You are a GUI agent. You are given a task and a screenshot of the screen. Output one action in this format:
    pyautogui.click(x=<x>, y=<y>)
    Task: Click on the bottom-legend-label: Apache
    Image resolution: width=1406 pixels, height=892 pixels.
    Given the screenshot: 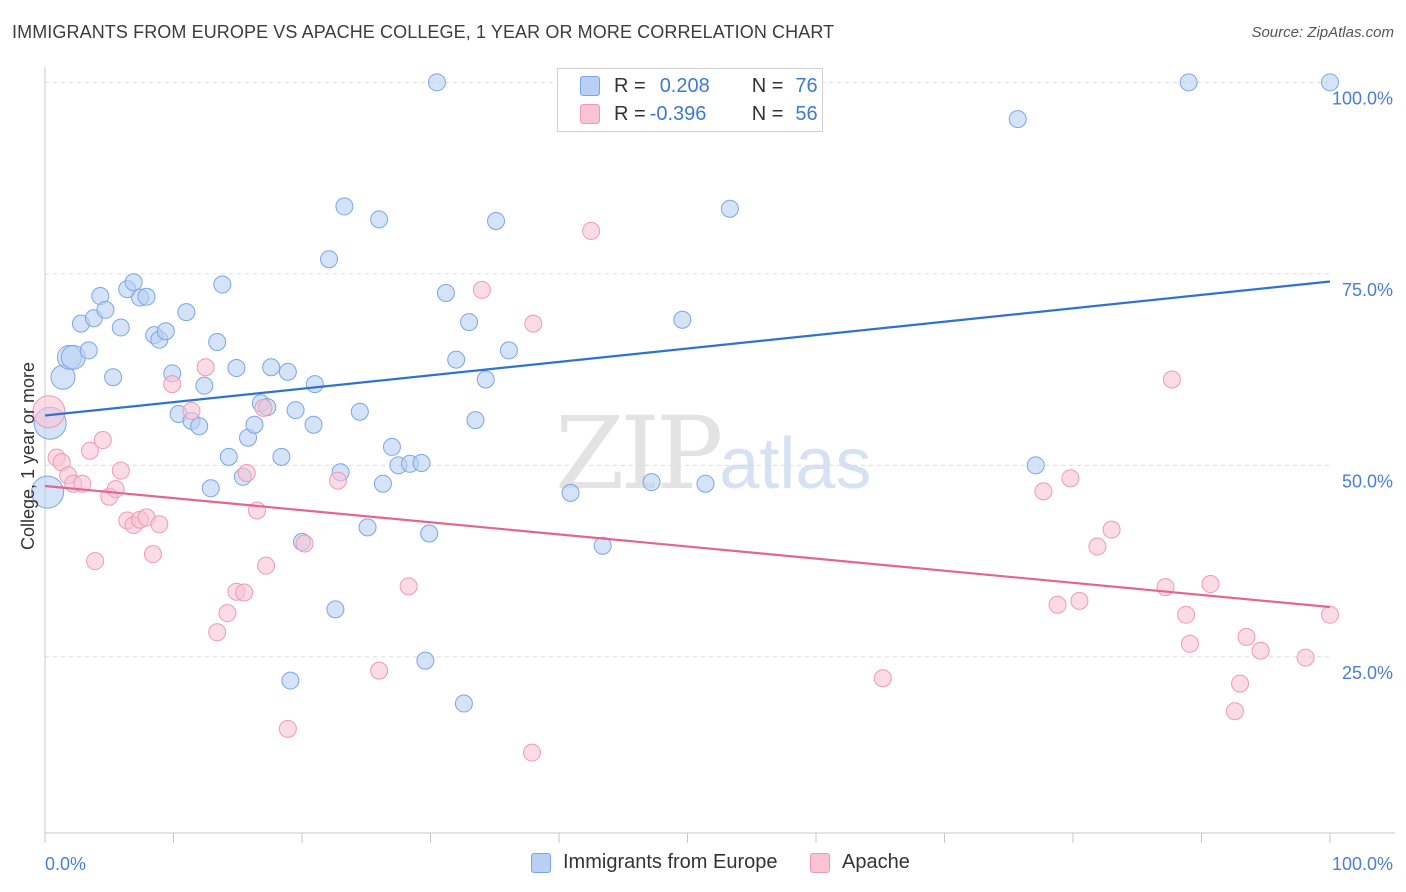 What is the action you would take?
    pyautogui.click(x=876, y=862)
    